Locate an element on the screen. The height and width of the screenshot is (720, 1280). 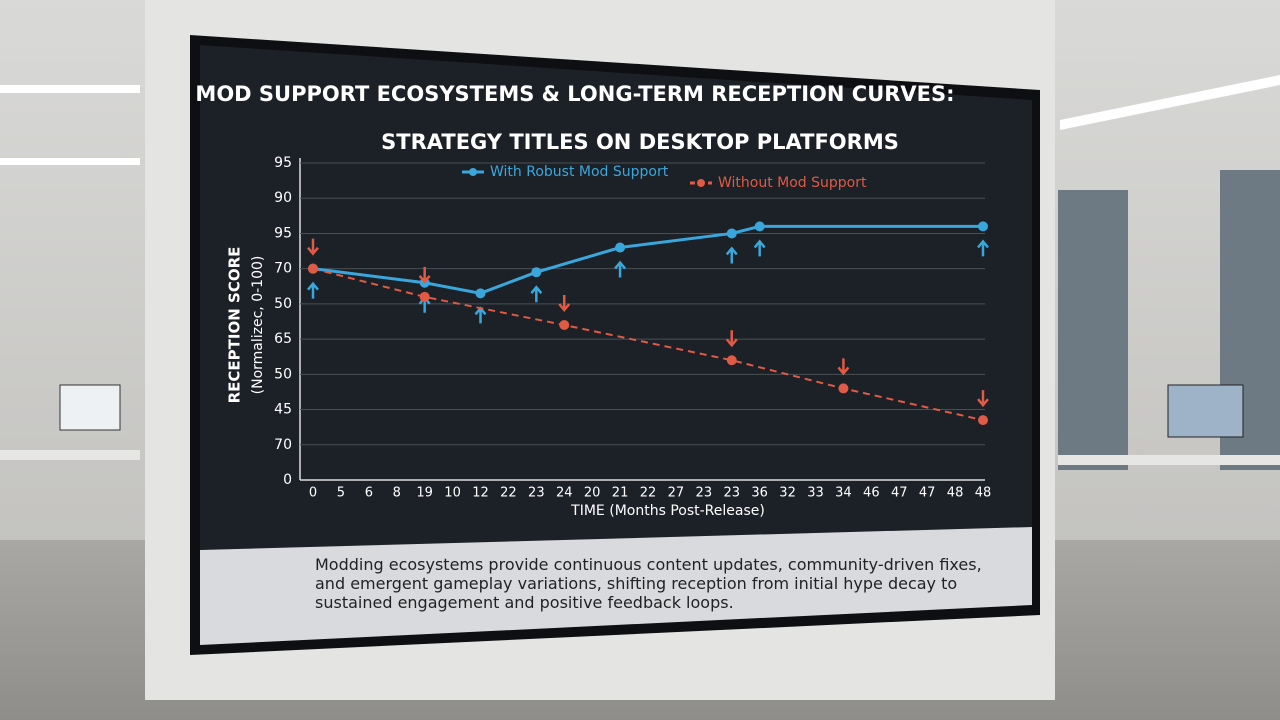
x-tick-label: 5 is located at coordinates (341, 493).